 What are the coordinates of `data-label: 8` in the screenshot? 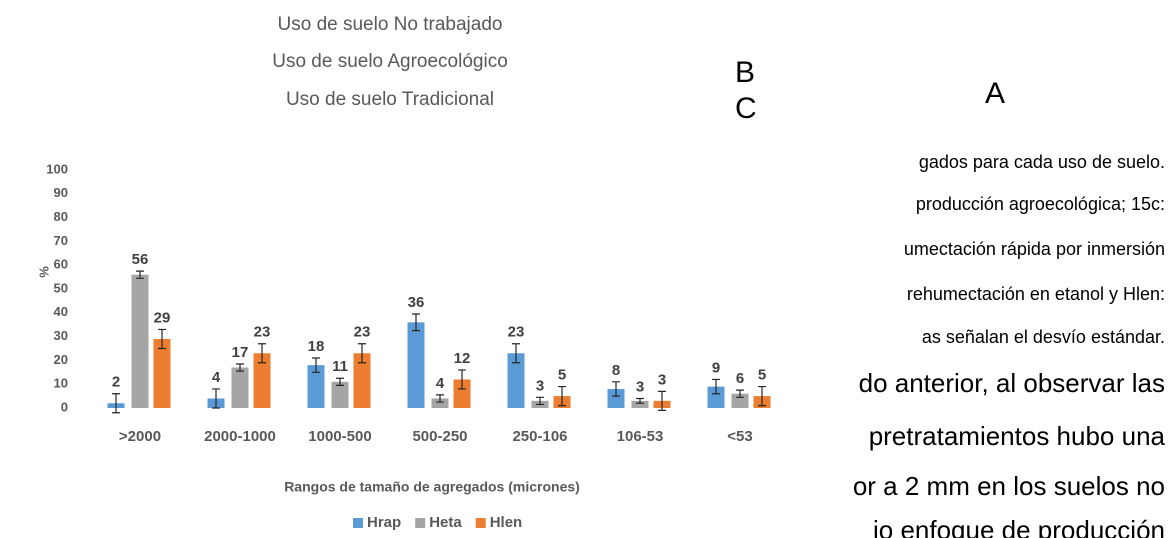 It's located at (616, 370).